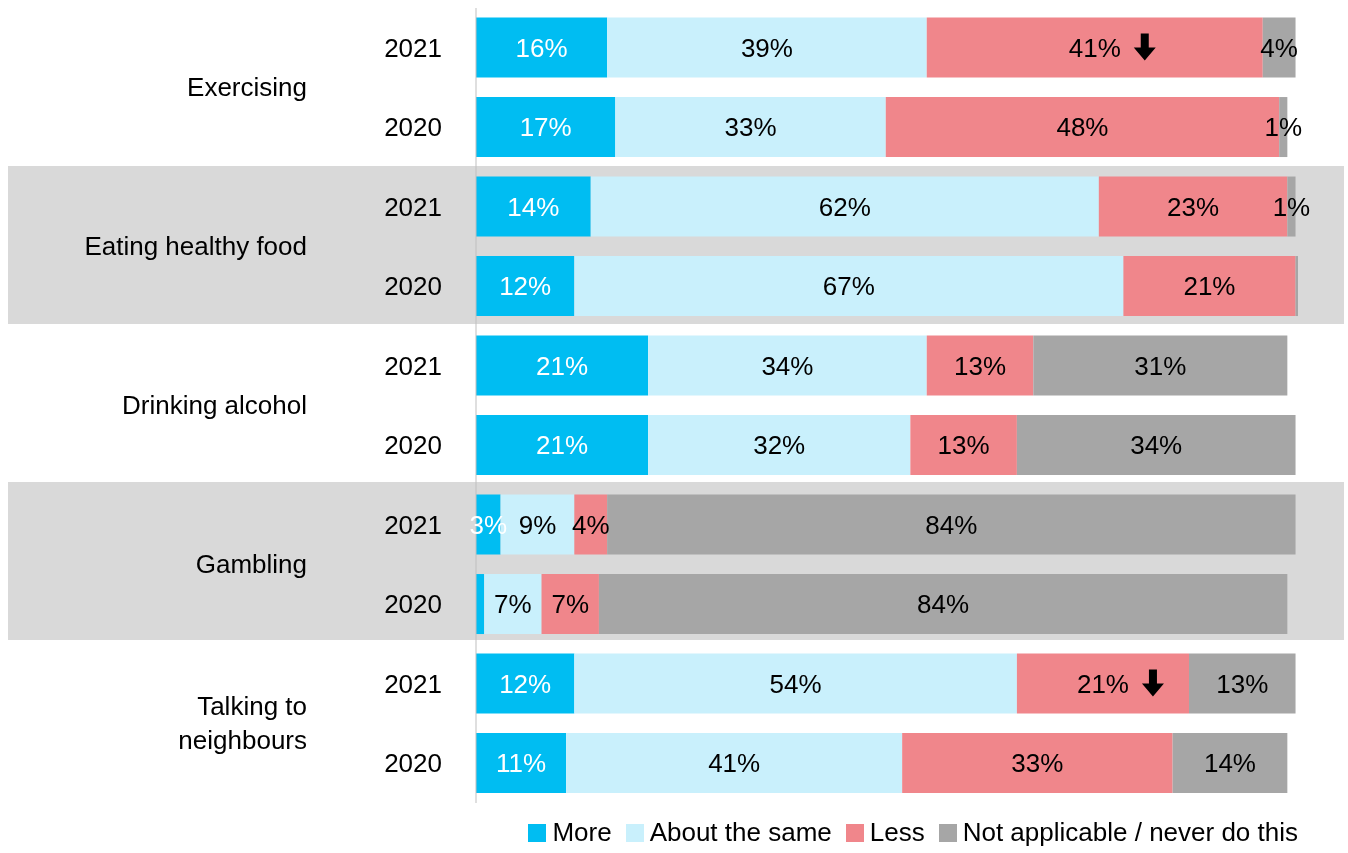 This screenshot has width=1348, height=853. What do you see at coordinates (1082, 127) in the screenshot?
I see `data-label: 48%` at bounding box center [1082, 127].